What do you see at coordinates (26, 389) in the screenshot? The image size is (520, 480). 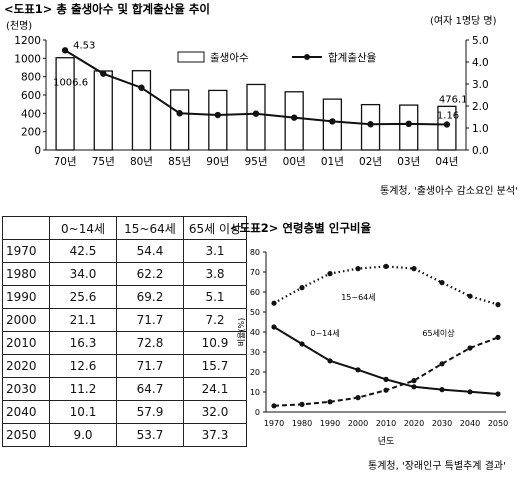 I see `table-year-cell: 2030` at bounding box center [26, 389].